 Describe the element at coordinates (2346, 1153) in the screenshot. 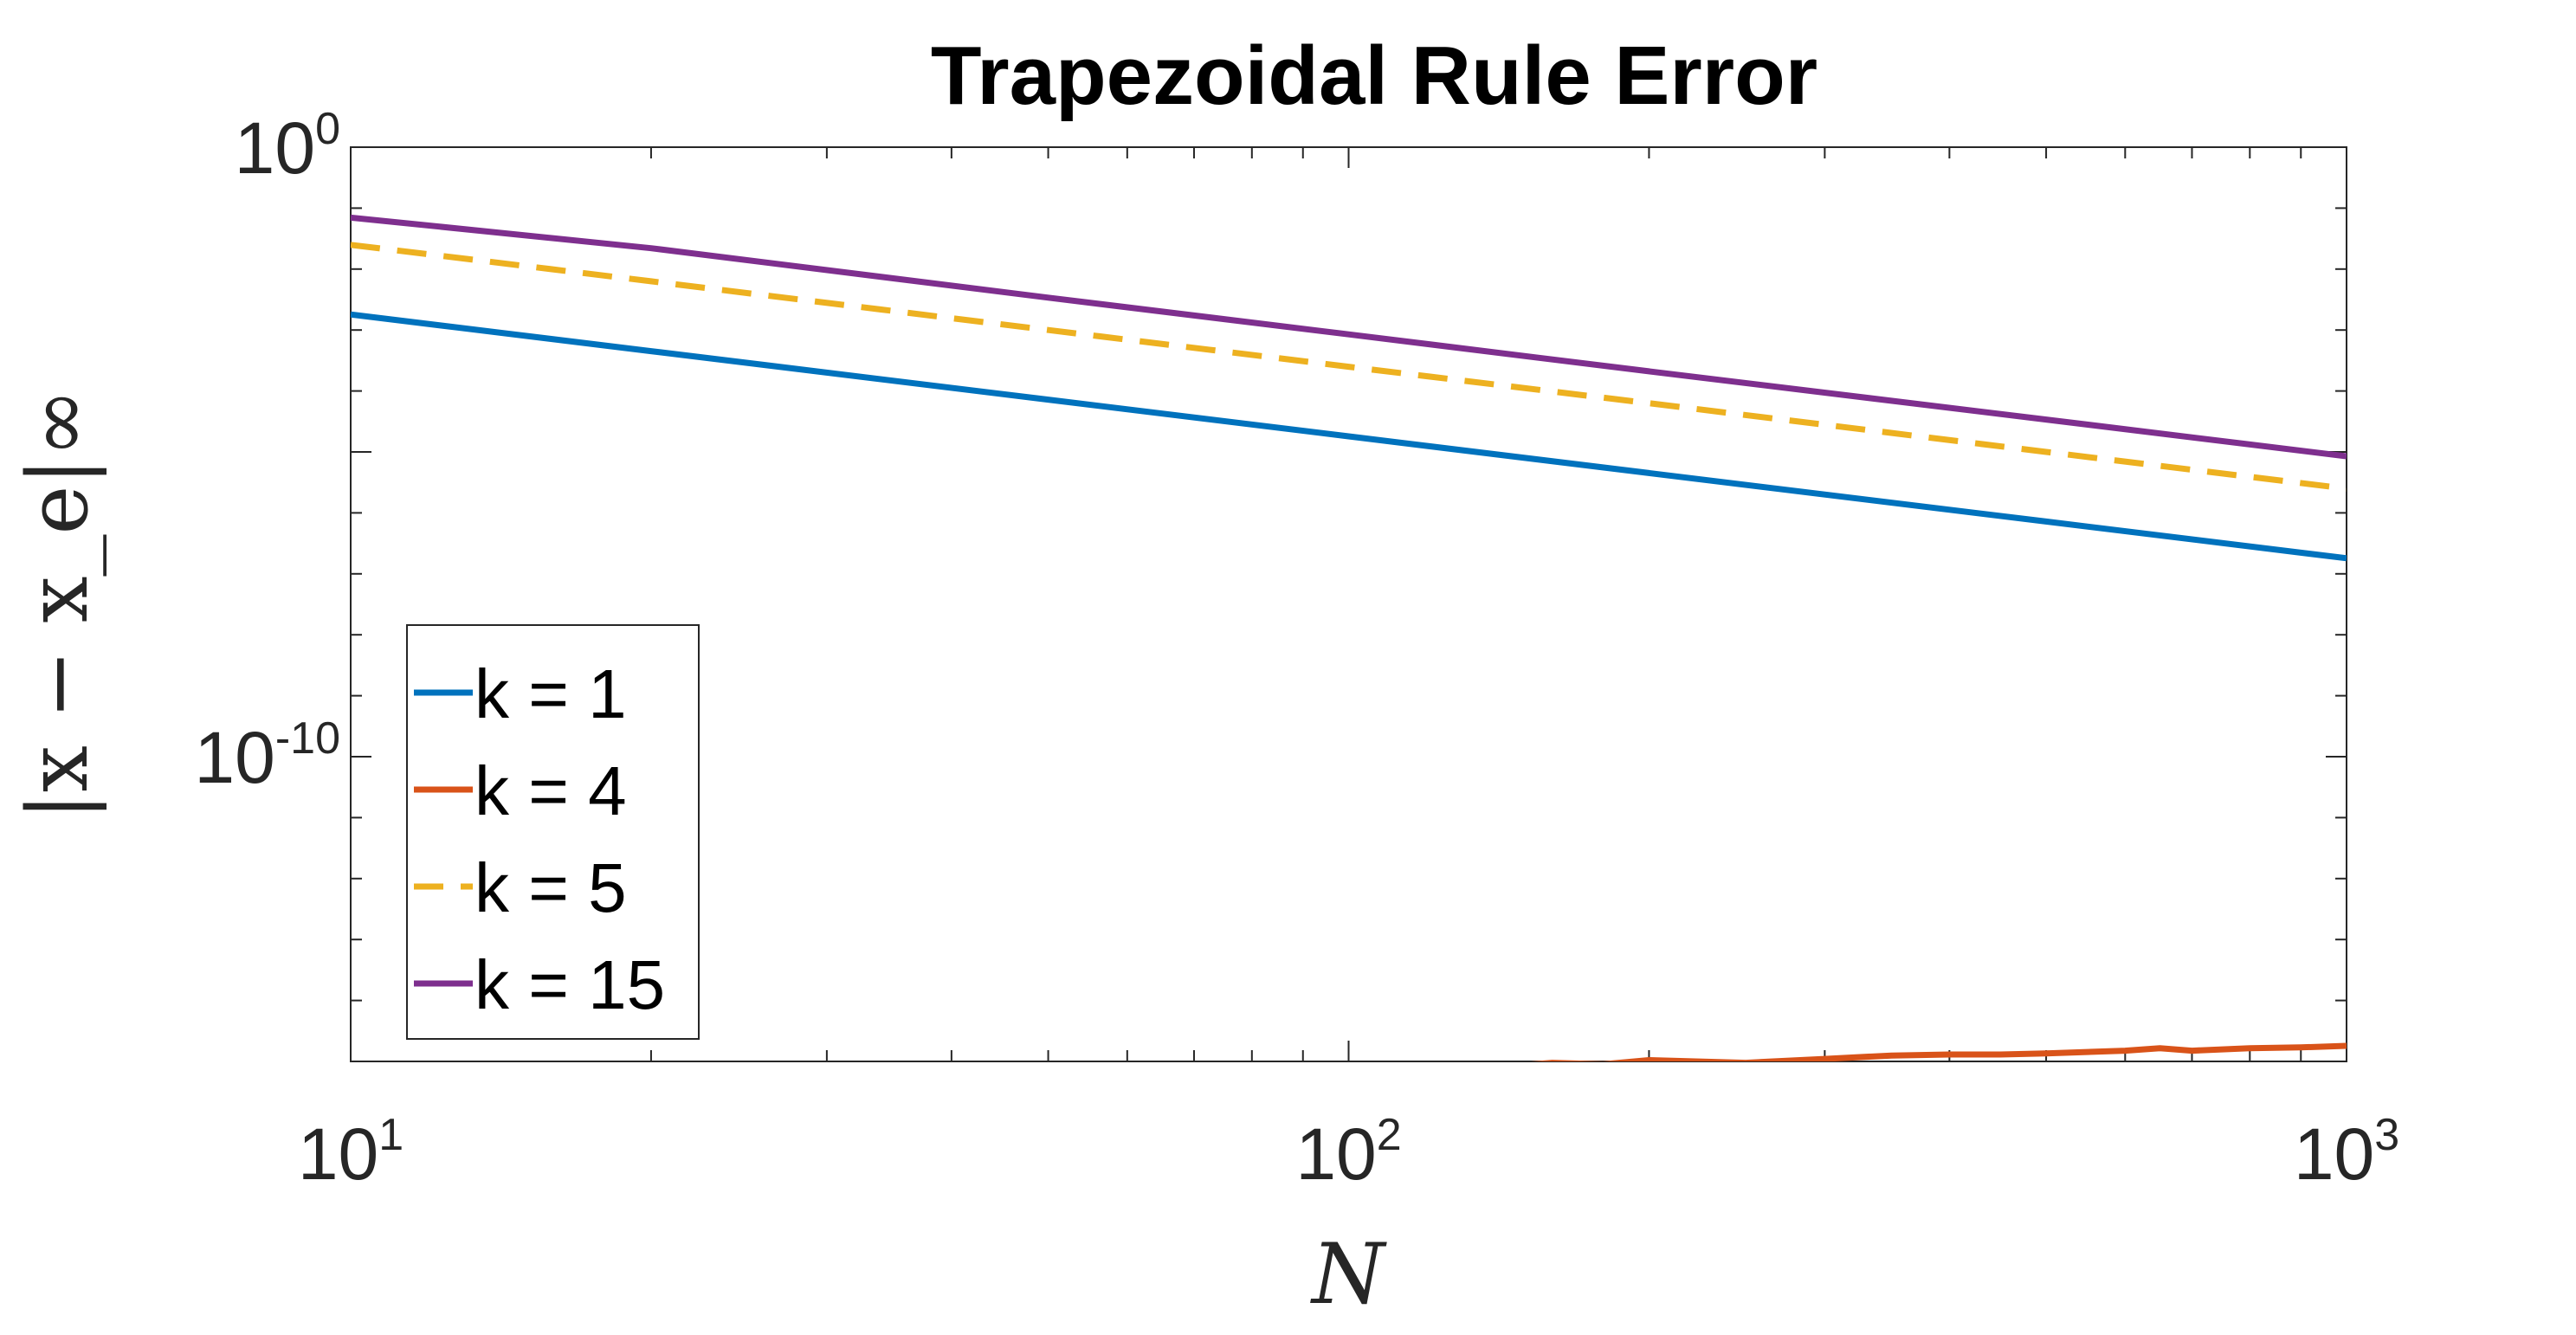

I see `x-tick-label: 10³` at that location.